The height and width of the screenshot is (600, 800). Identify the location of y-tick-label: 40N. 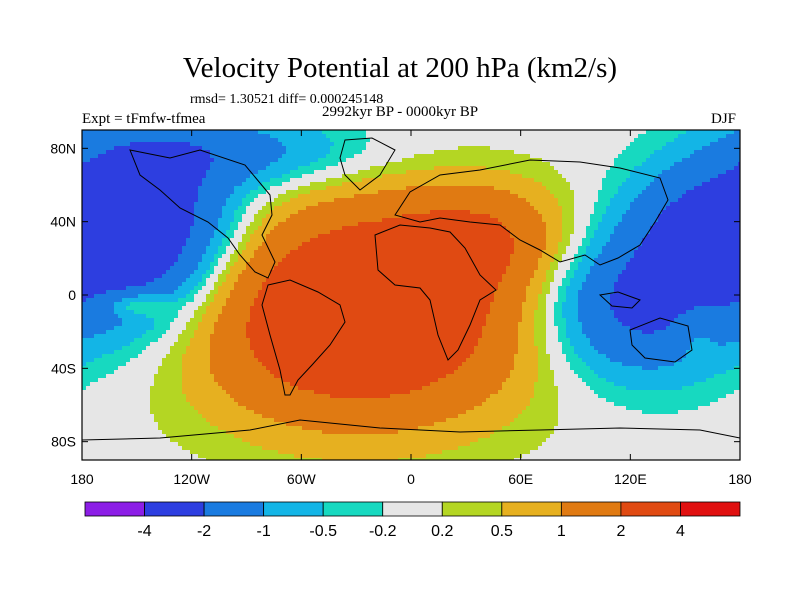
(63, 222).